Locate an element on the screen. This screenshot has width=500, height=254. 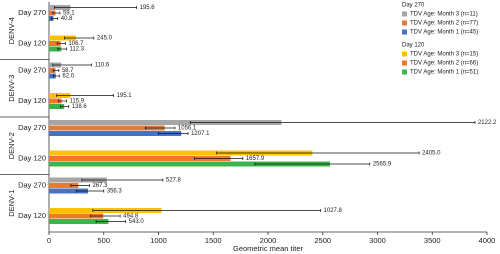
legend-heading: Day 120 is located at coordinates (413, 46).